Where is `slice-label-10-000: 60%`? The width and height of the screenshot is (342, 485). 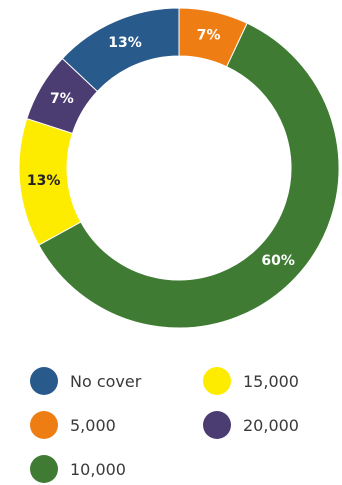 slice-label-10-000: 60% is located at coordinates (278, 261).